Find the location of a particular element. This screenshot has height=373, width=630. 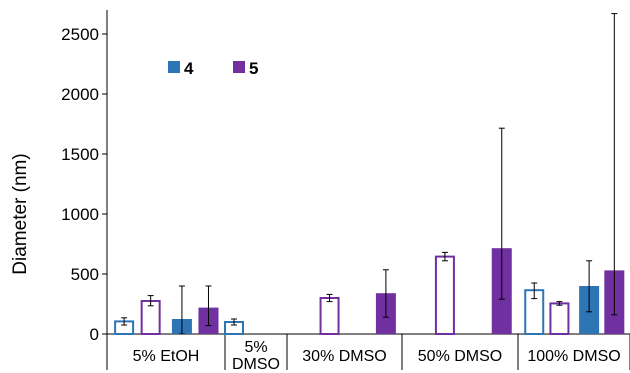

y-tick-label: 2000 is located at coordinates (80, 94).